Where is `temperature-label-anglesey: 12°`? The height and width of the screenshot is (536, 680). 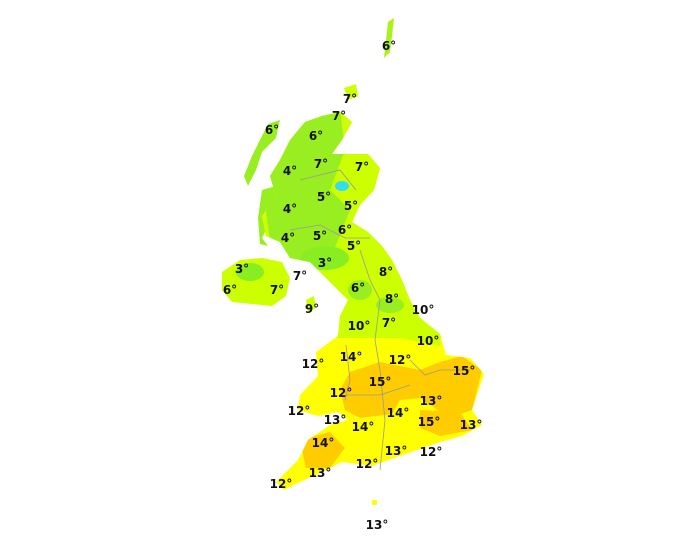
temperature-label-anglesey: 12° is located at coordinates (313, 364).